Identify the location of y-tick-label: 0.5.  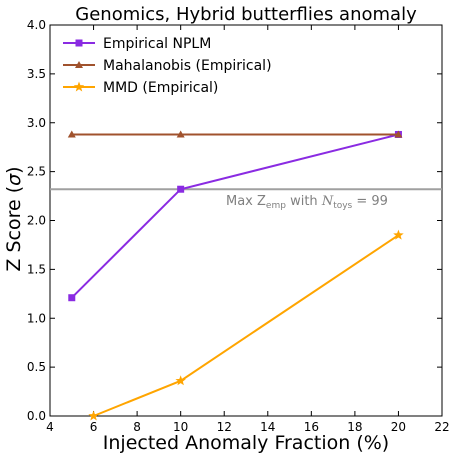
(36, 367).